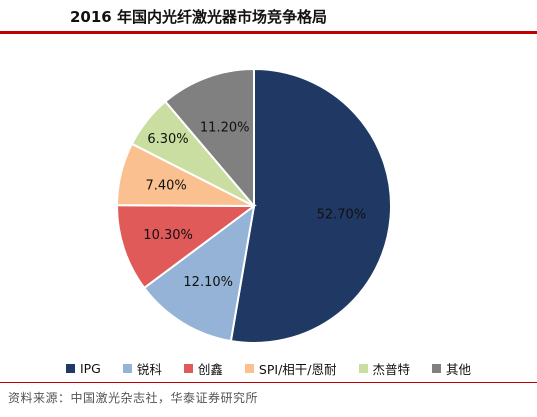 Image resolution: width=537 pixels, height=417 pixels. I want to click on legend-item-3: 创鑫, so click(203, 368).